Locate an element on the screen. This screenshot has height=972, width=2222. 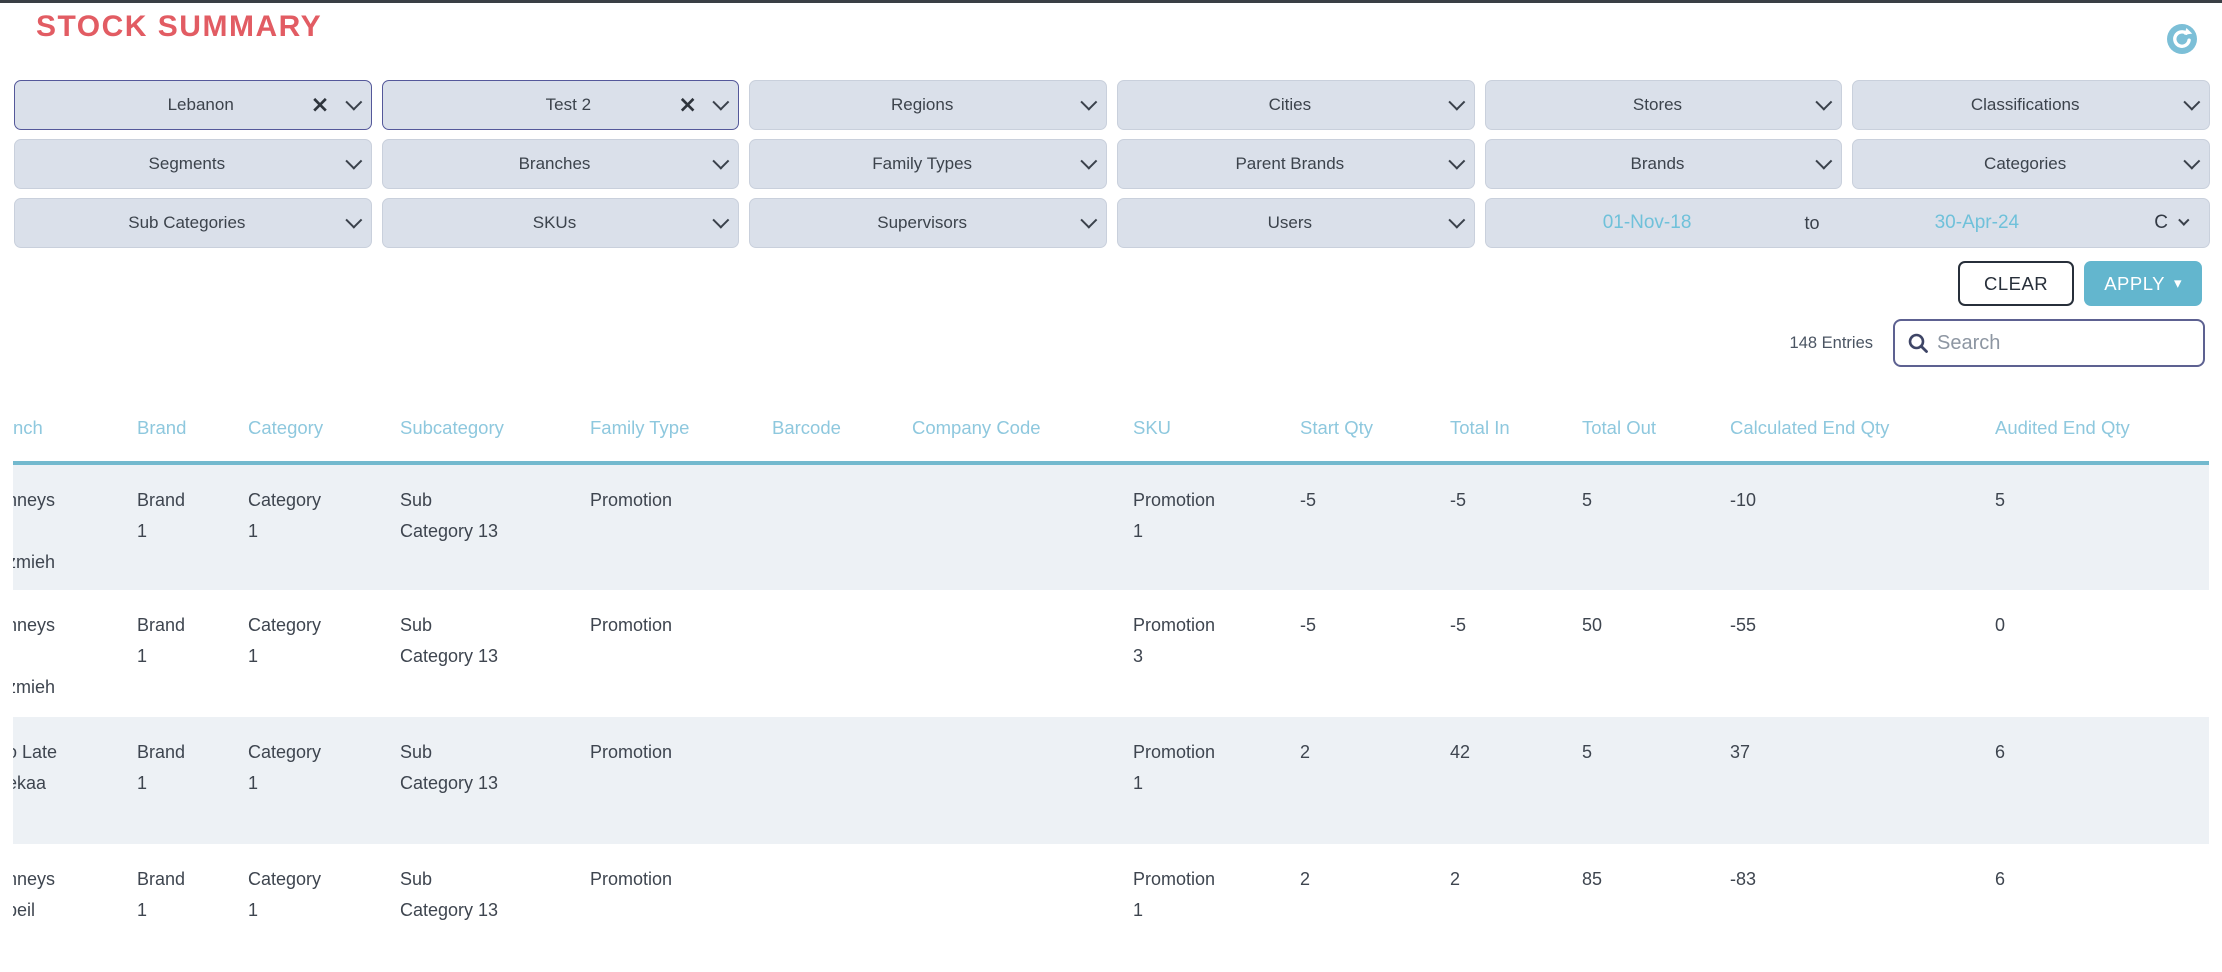
cell-total-out: 50 is located at coordinates (1592, 625).